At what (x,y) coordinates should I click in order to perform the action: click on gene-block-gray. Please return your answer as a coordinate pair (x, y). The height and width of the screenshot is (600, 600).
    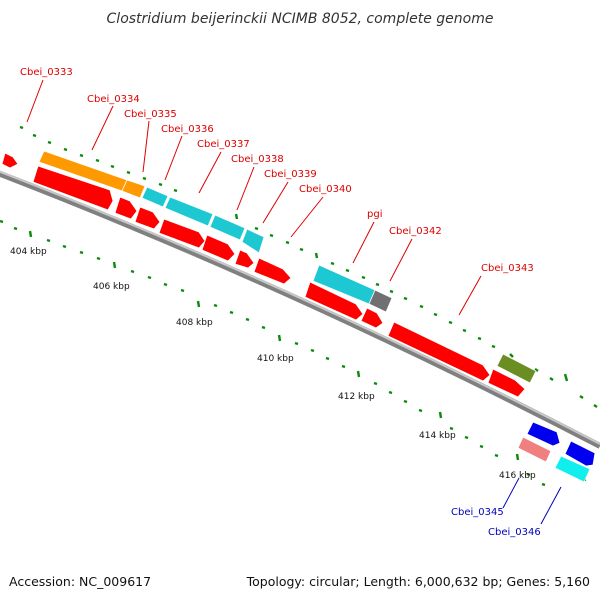
    Looking at the image, I should click on (380, 301).